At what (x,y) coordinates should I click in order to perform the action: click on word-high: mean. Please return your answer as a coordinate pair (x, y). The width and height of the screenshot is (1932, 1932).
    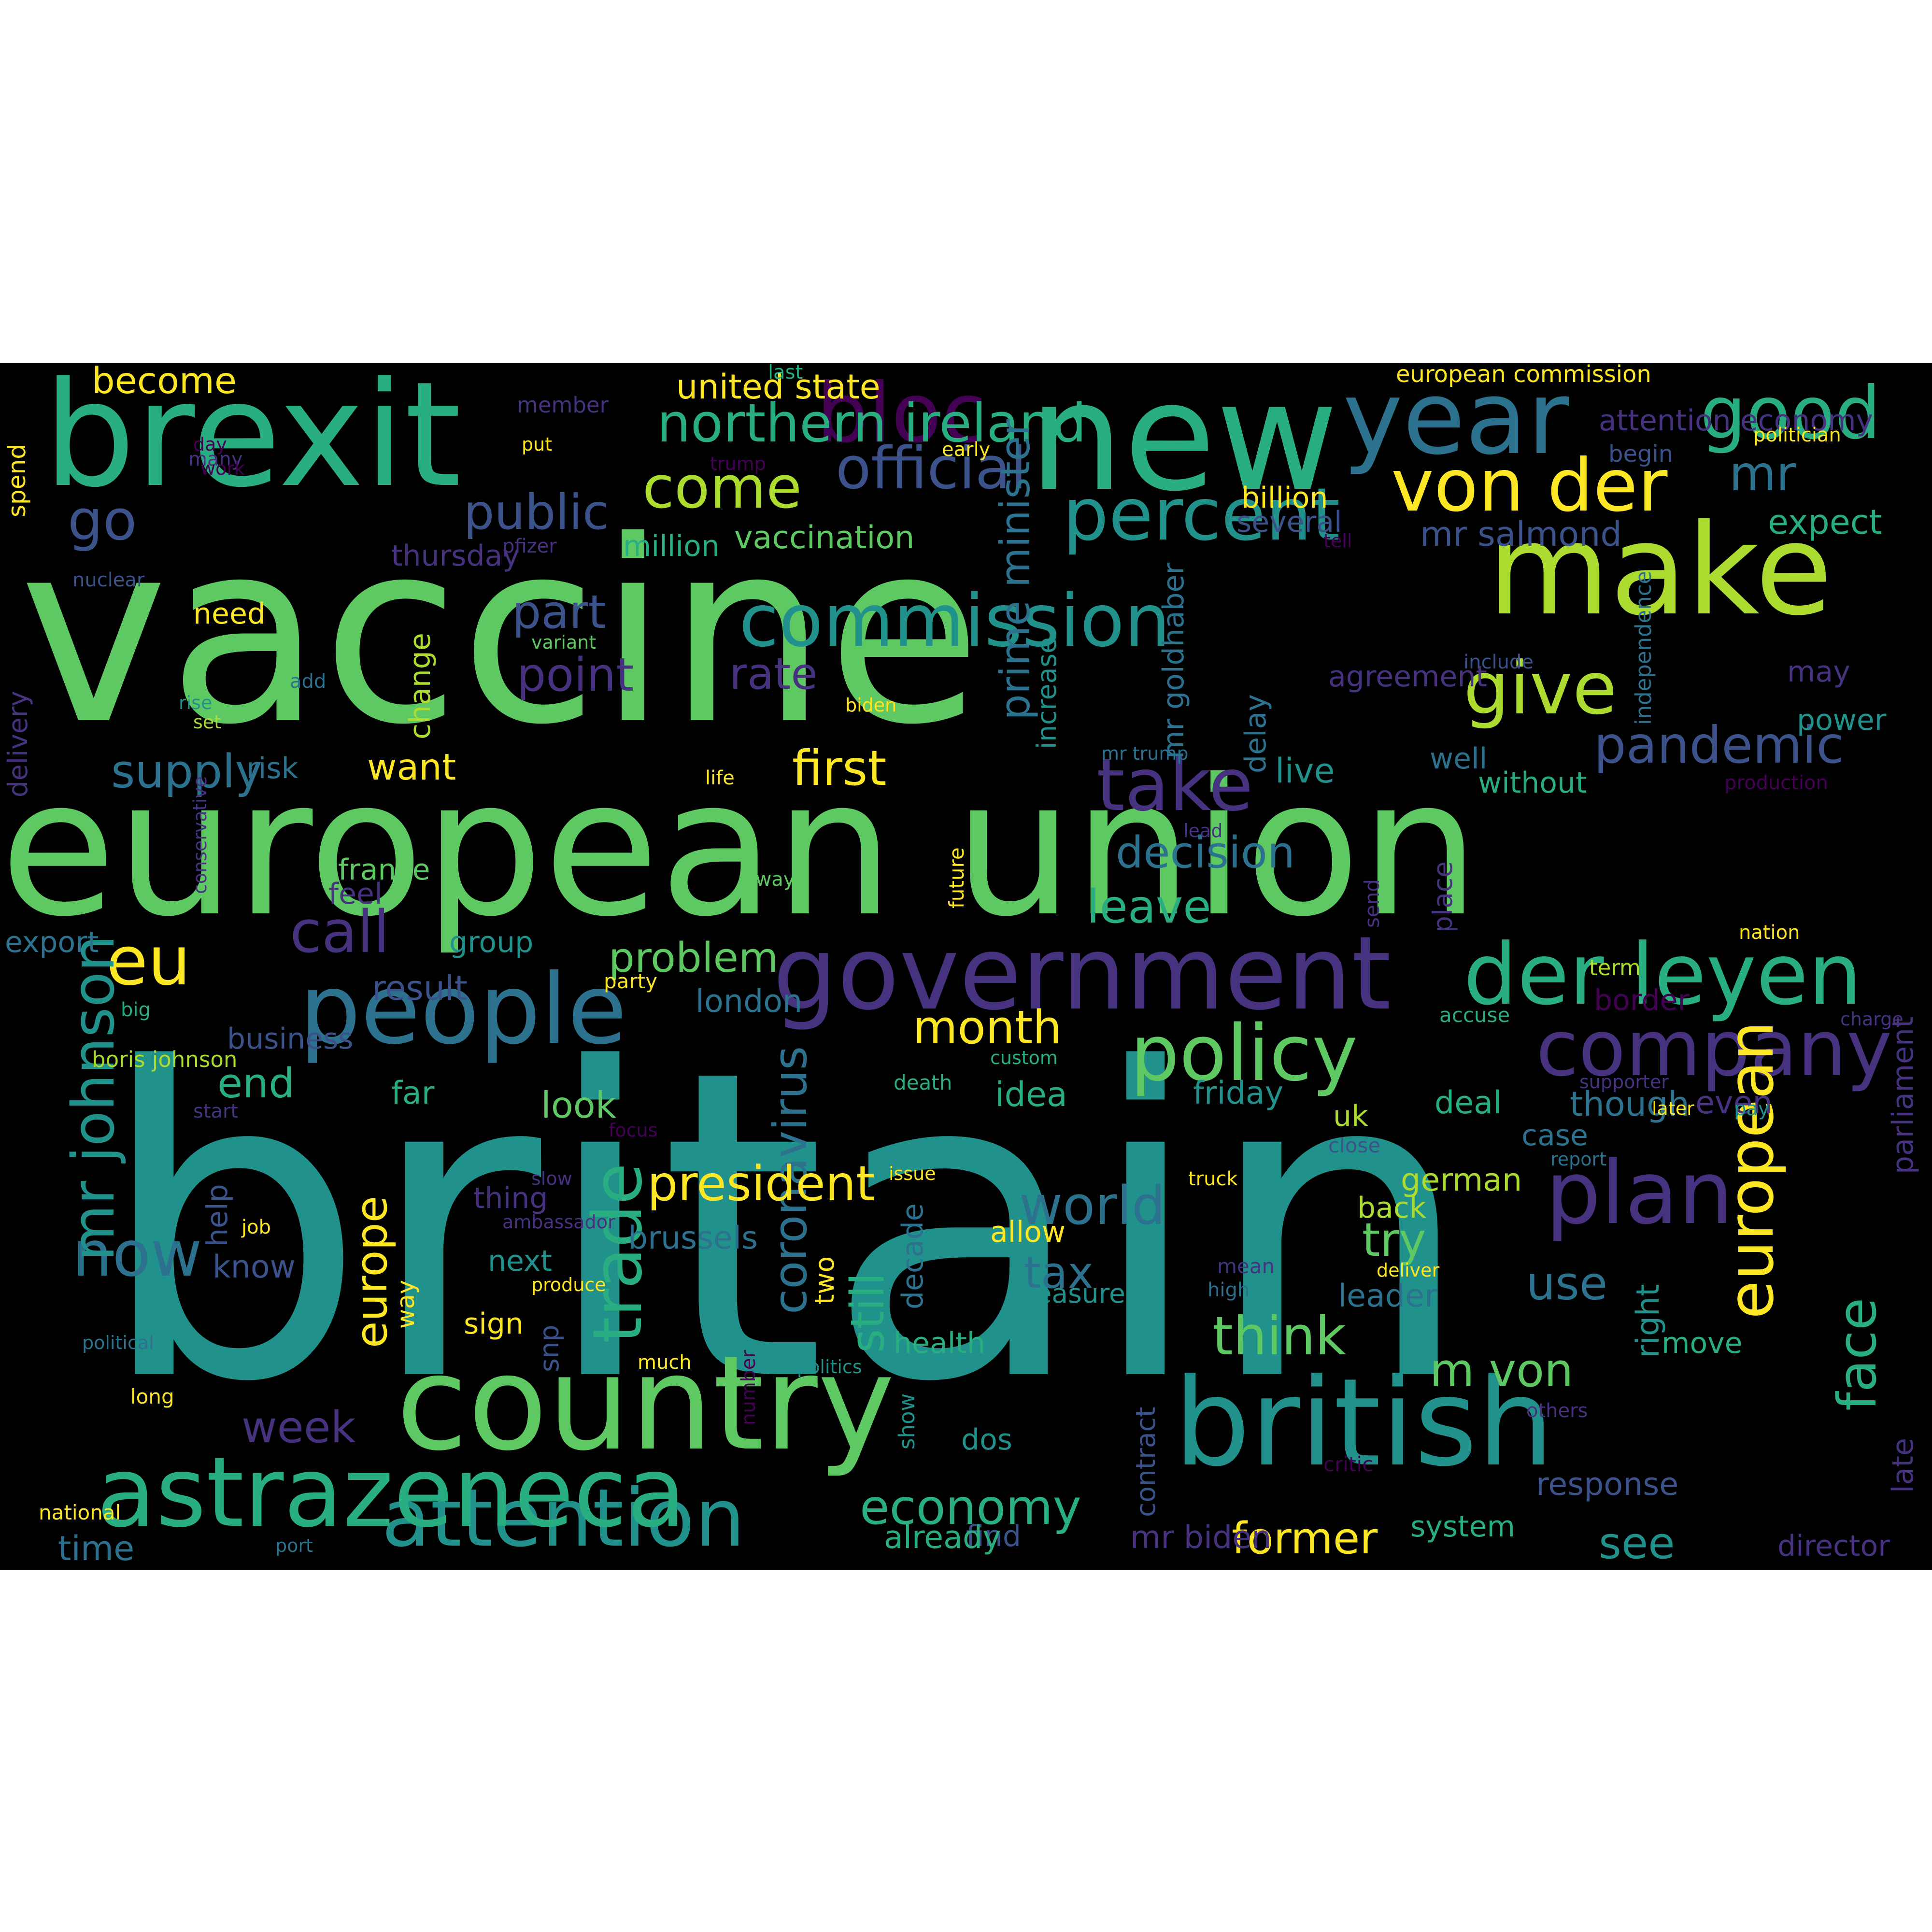
    Looking at the image, I should click on (1246, 1266).